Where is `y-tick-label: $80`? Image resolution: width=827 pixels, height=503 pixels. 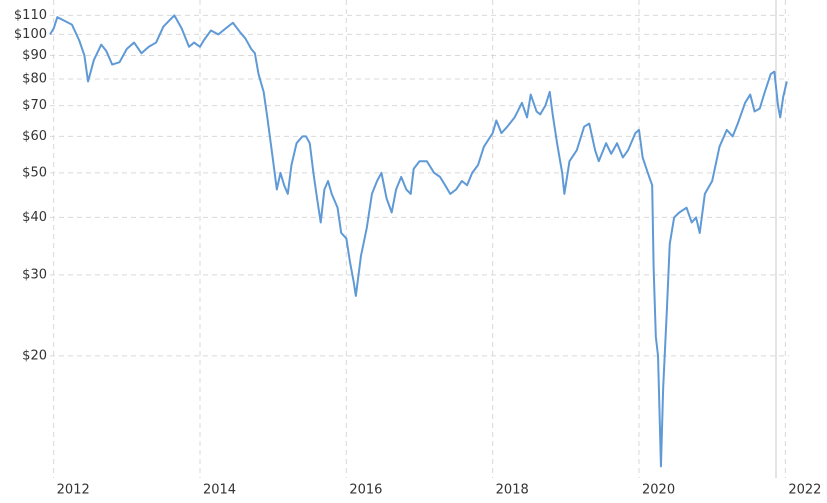
y-tick-label: $80 is located at coordinates (34, 78).